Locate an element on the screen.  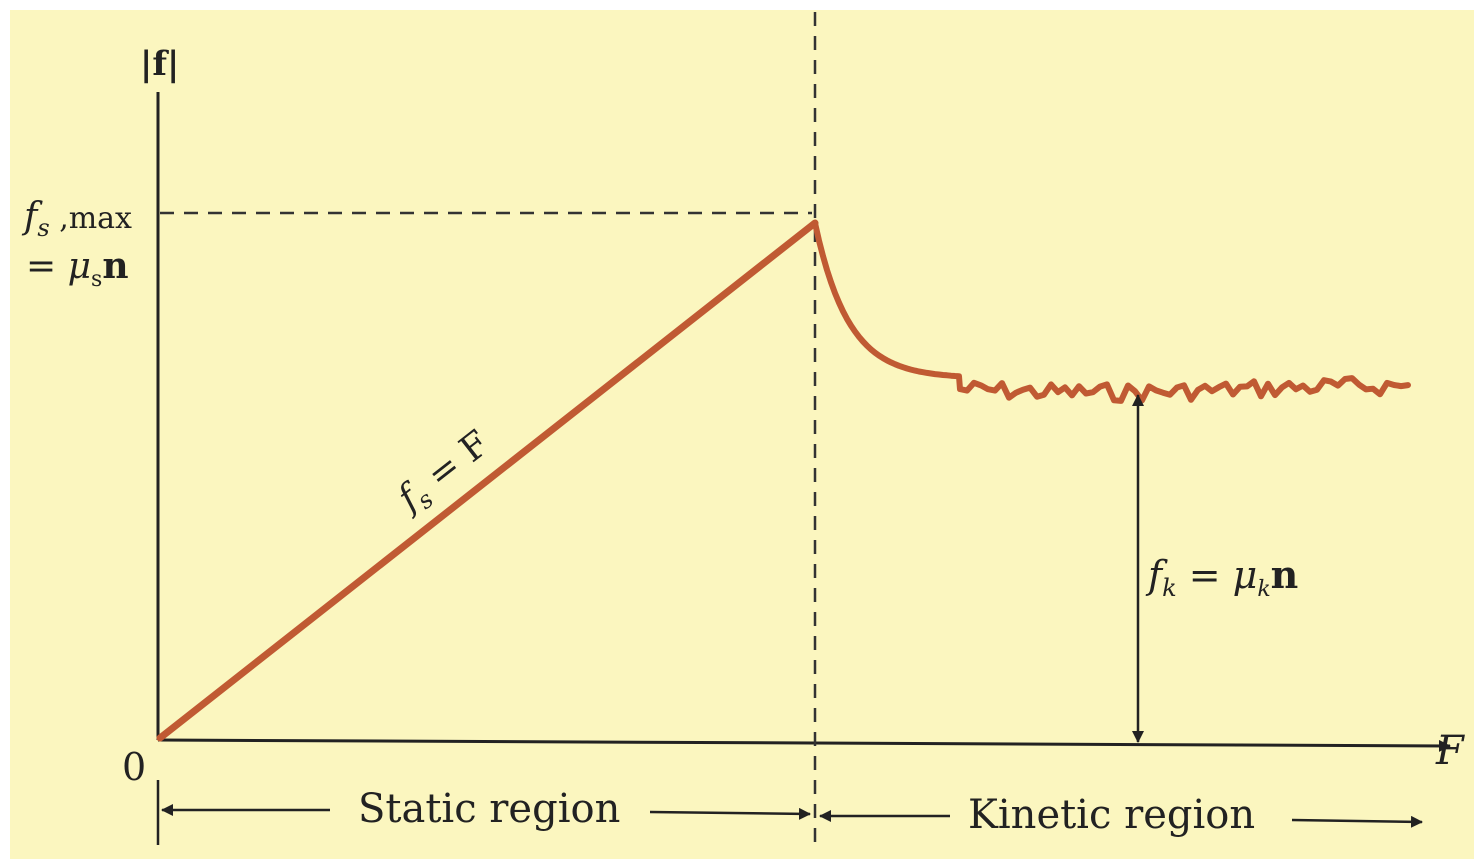
x-axis is located at coordinates (804, 745).